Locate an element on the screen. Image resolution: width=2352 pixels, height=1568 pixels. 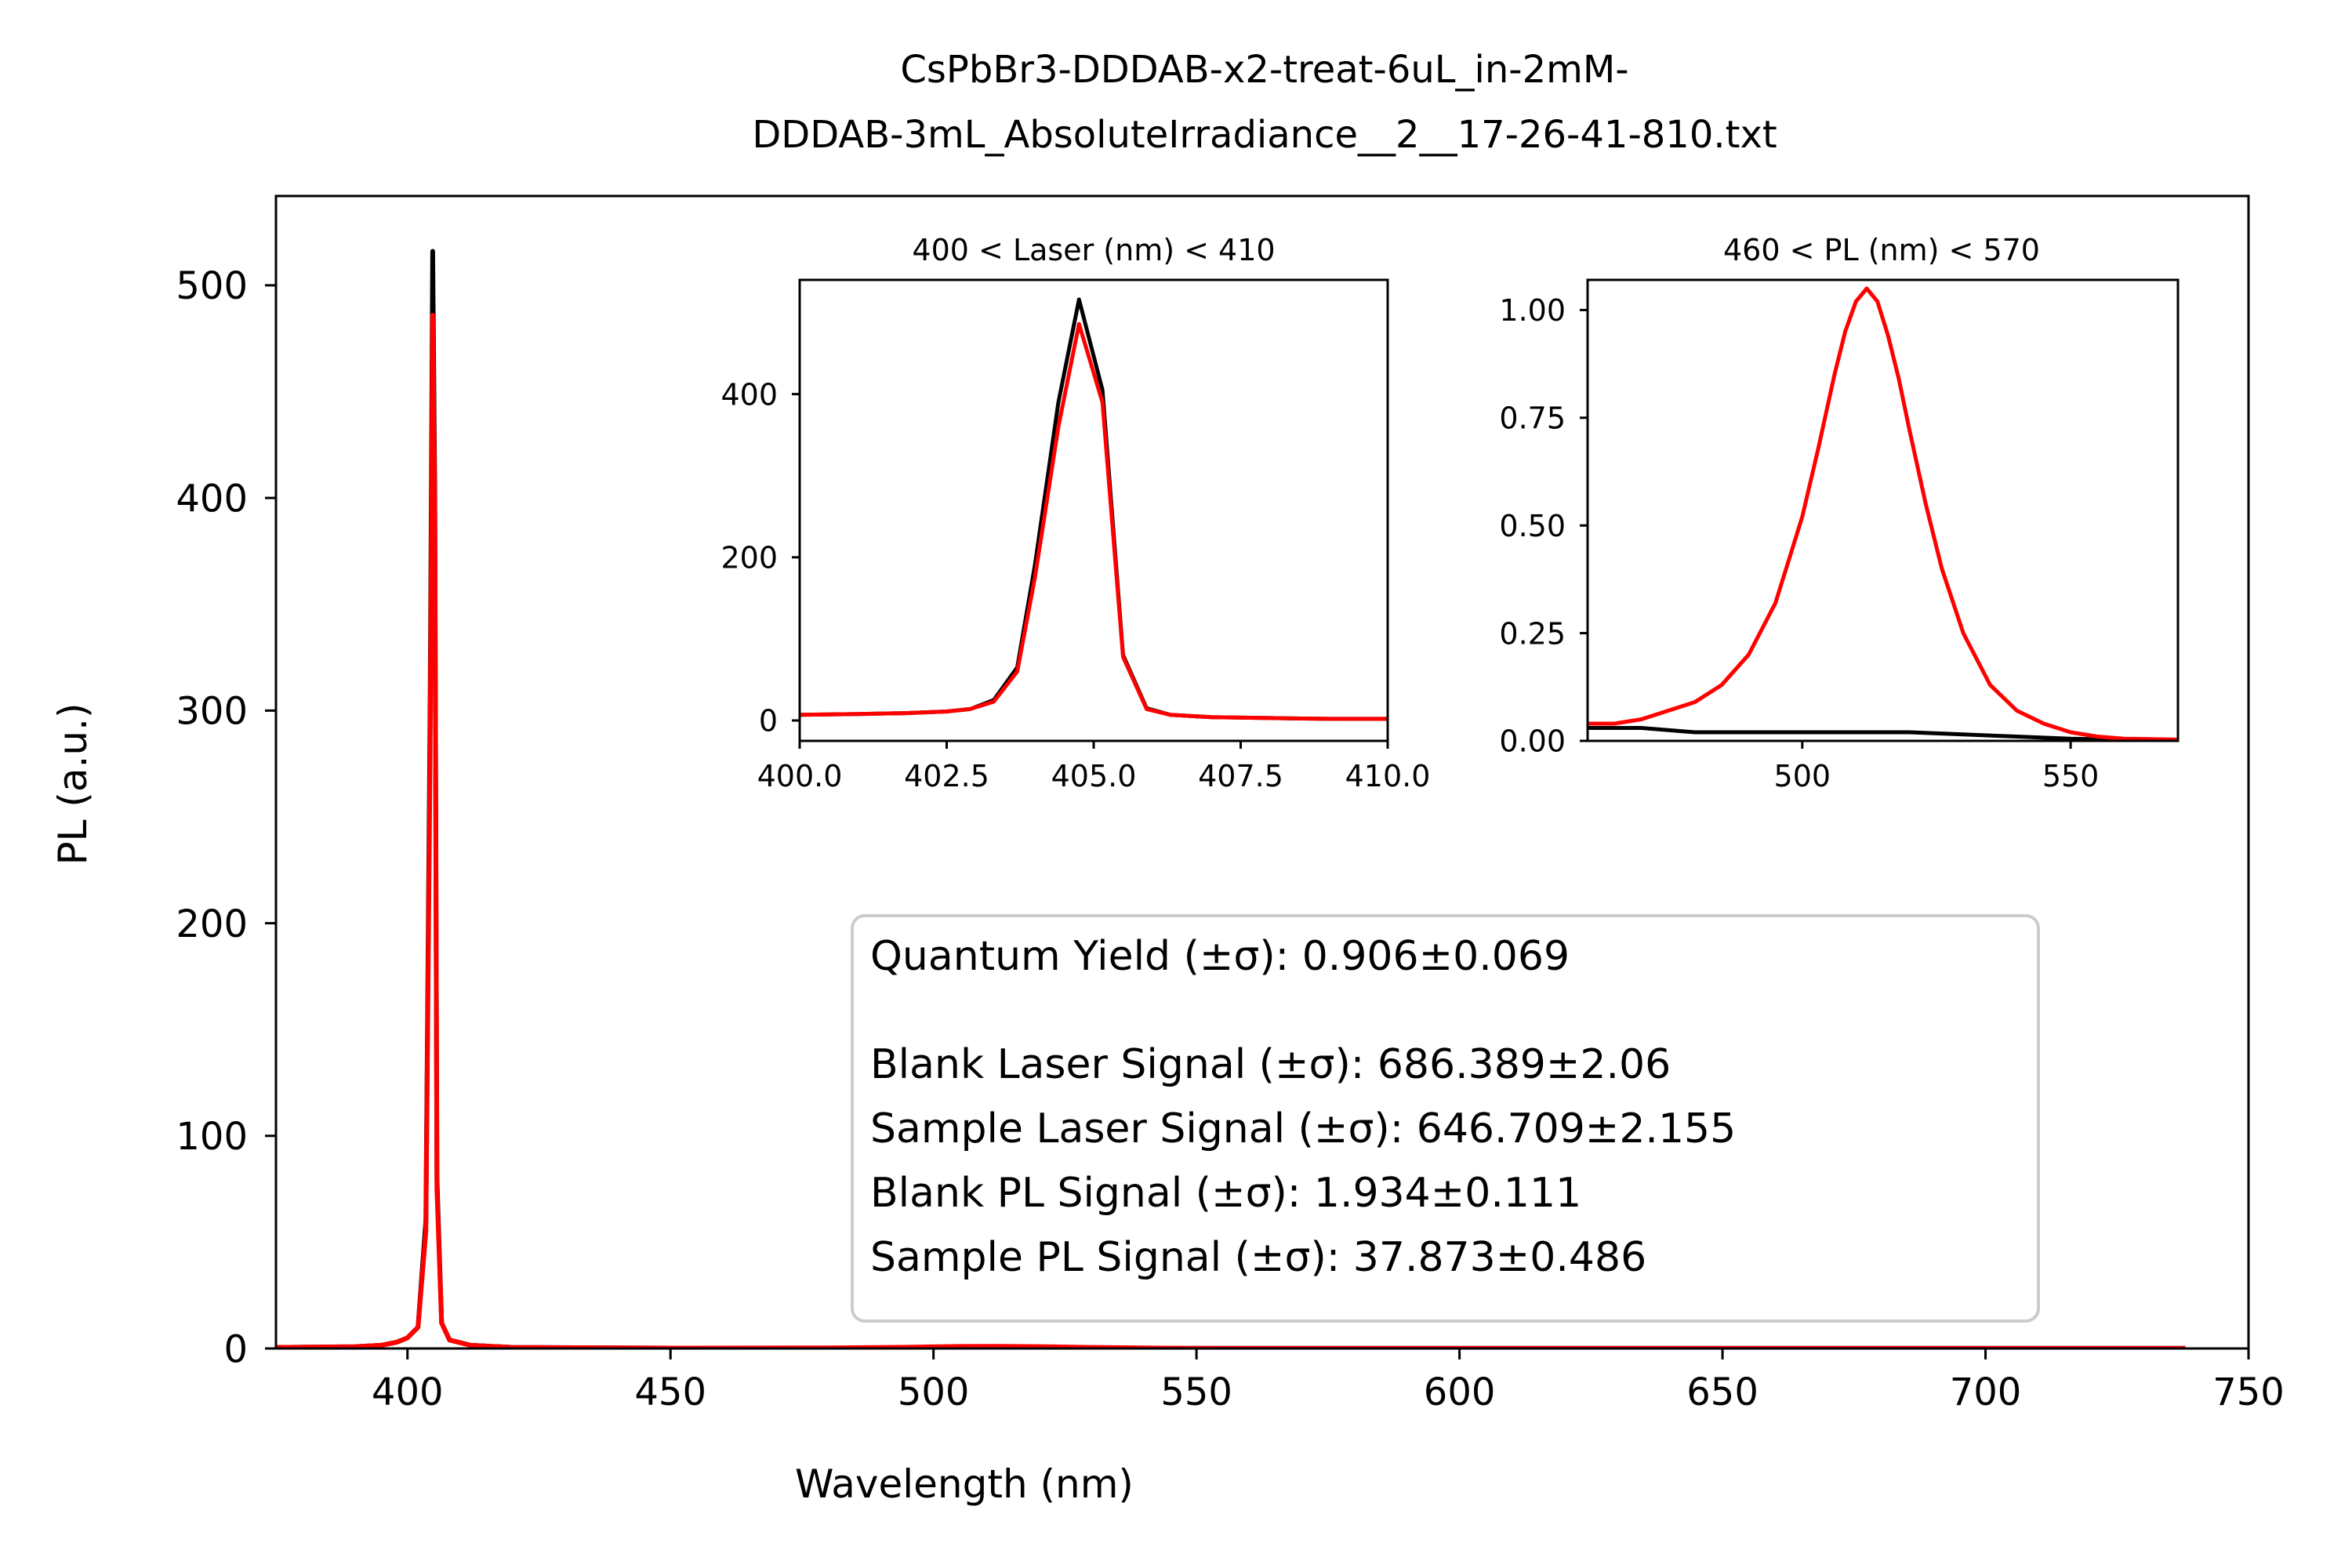
inset_laser-ytick-label: 400 is located at coordinates (749, 394).